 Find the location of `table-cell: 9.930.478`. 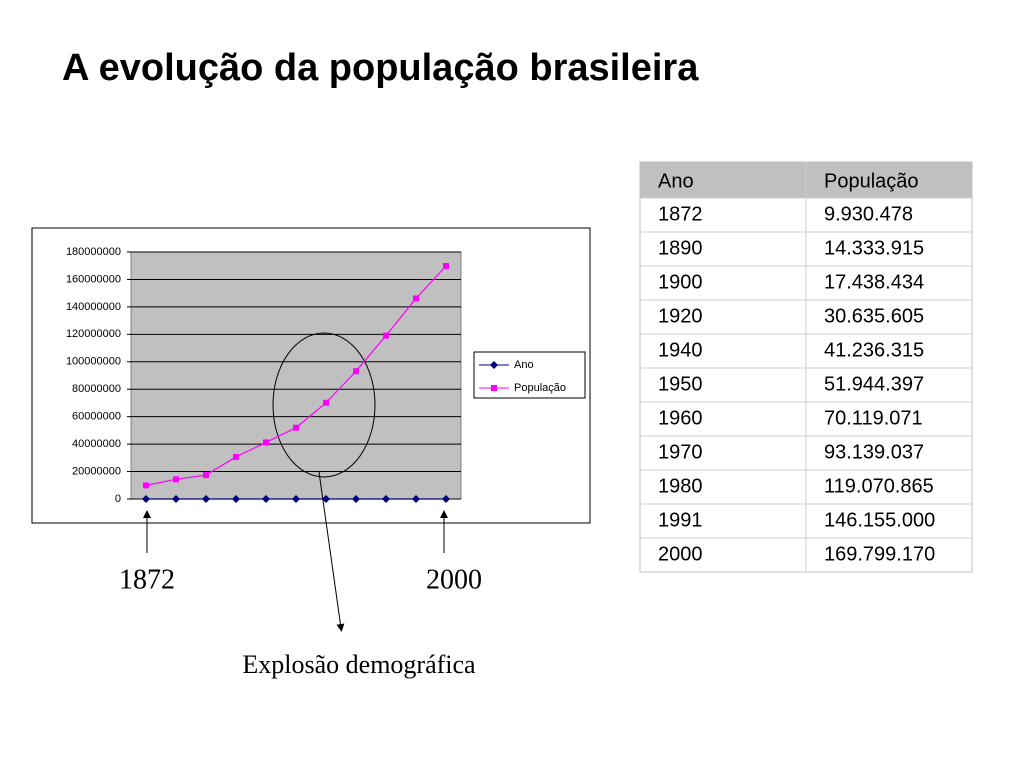

table-cell: 9.930.478 is located at coordinates (868, 214).